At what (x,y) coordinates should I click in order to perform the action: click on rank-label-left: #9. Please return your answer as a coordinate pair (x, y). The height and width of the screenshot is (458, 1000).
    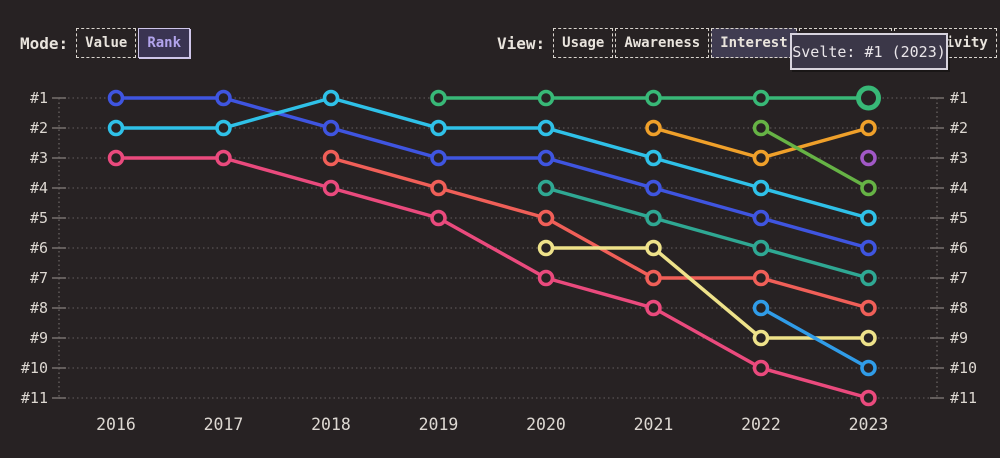
    Looking at the image, I should click on (39, 338).